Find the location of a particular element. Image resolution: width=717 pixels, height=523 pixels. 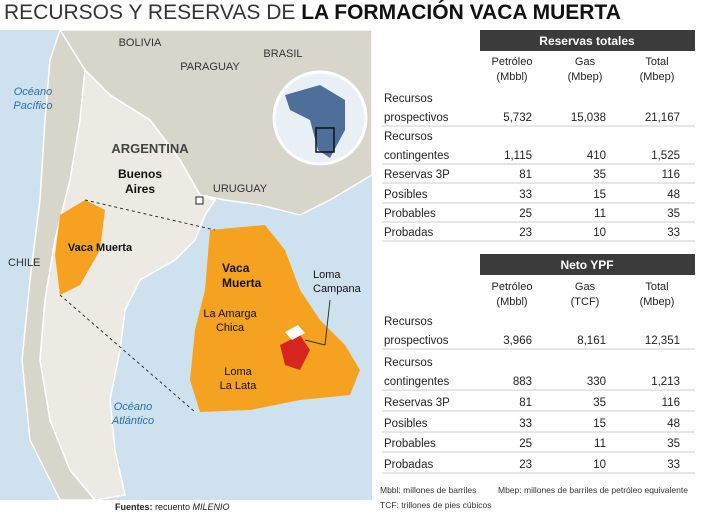

cell: 1,115 is located at coordinates (518, 156).